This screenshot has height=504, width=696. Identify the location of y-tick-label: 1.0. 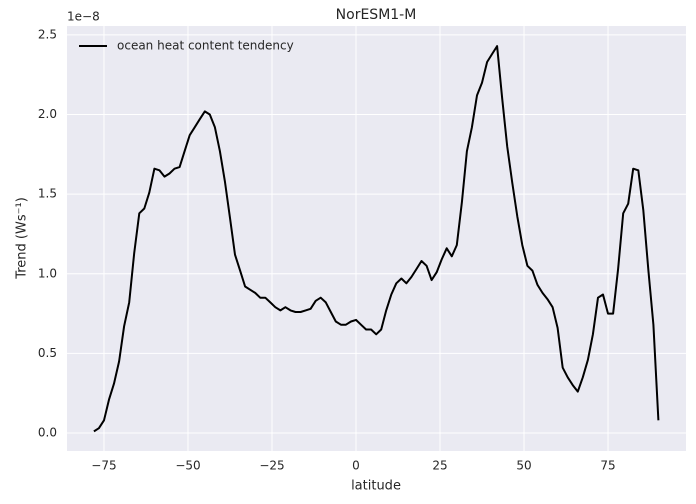
(47, 273).